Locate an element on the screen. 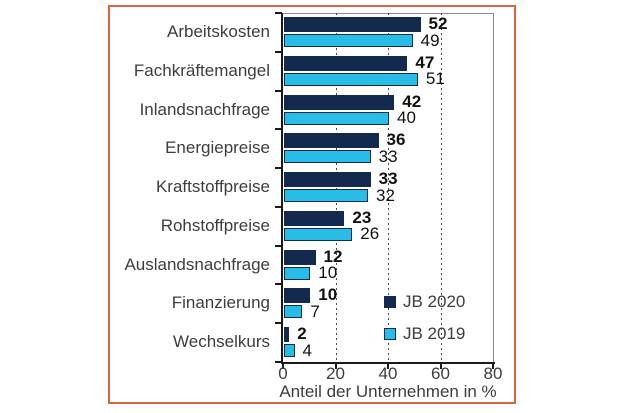 This screenshot has height=413, width=620. value-label-jb2020: 33 is located at coordinates (388, 179).